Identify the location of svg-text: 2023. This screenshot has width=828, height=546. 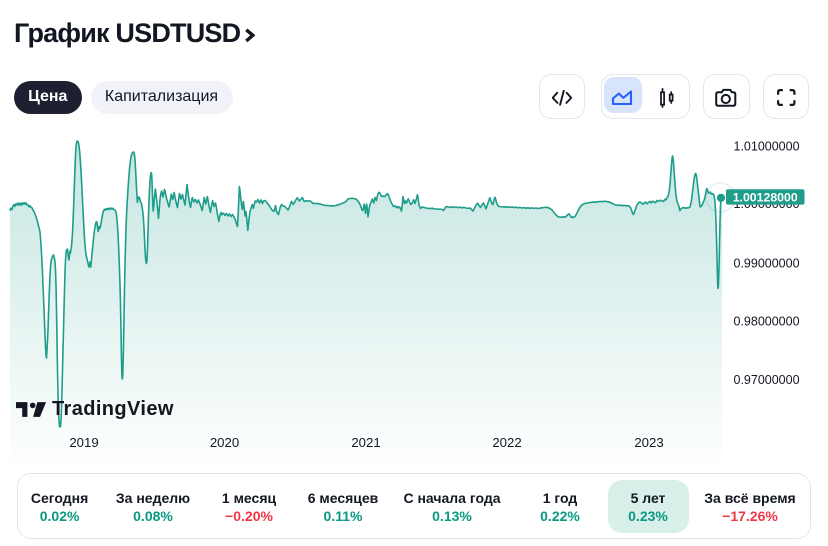
(648, 442).